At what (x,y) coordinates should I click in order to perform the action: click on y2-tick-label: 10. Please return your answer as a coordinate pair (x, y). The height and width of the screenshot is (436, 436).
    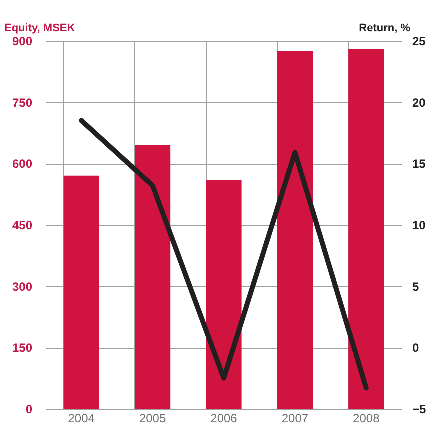
    Looking at the image, I should click on (419, 225).